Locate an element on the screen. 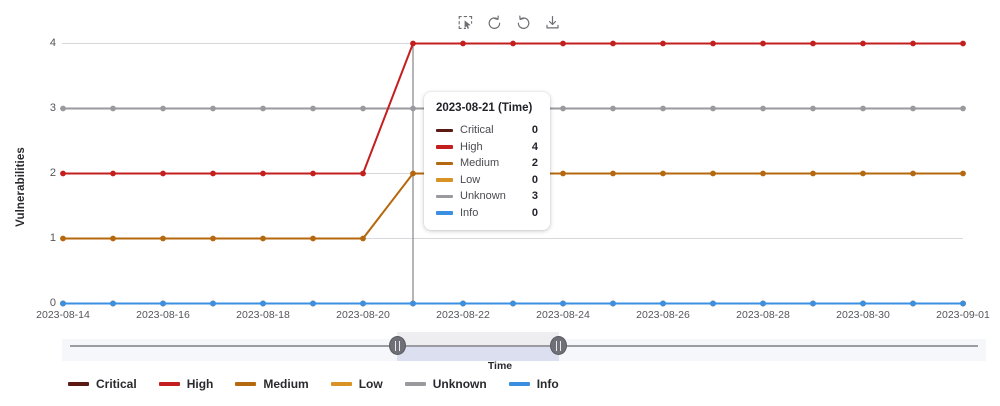  legend-item-unknown: Unknown is located at coordinates (445, 384).